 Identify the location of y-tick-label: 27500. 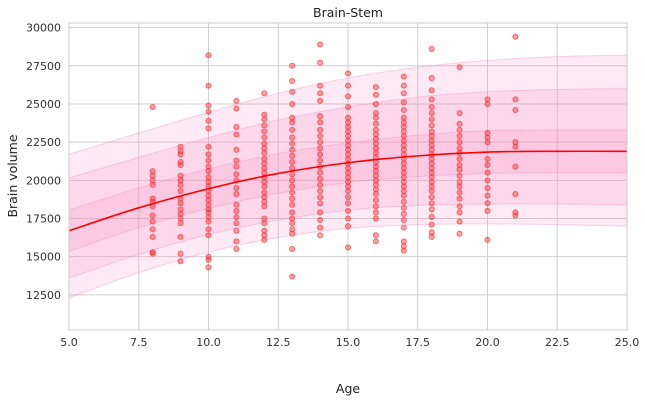
(43, 66).